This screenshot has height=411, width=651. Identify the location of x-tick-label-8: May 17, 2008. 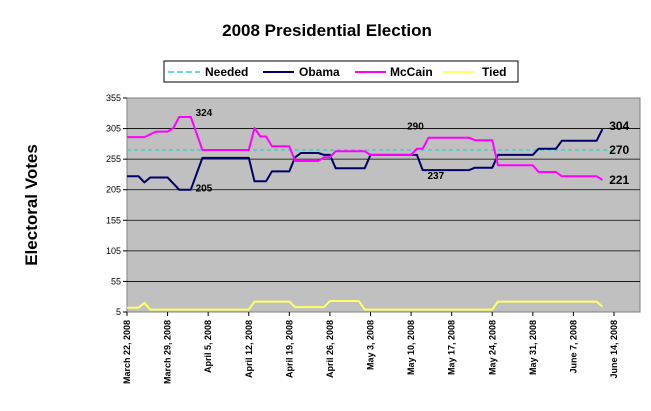
(452, 347).